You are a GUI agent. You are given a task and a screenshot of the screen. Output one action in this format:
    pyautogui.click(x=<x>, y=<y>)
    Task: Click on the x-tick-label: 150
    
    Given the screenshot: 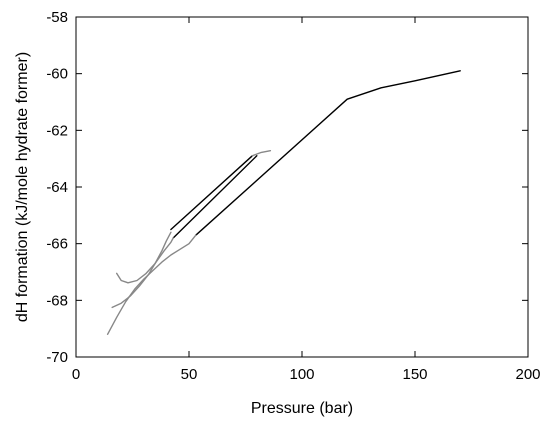 What is the action you would take?
    pyautogui.click(x=414, y=374)
    